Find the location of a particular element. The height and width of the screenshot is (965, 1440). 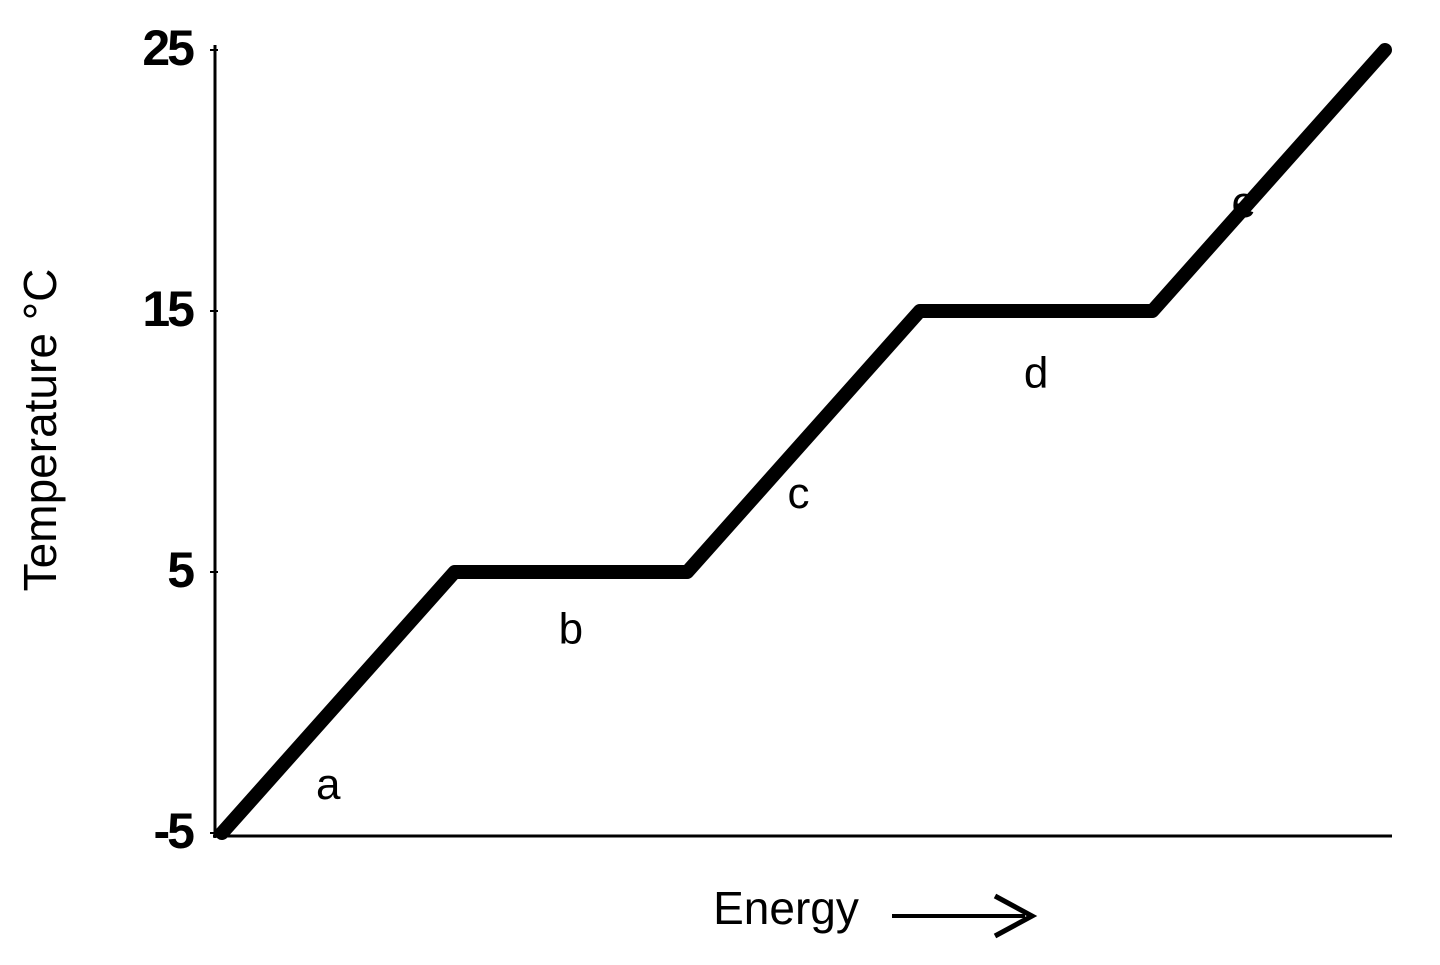

energy-arrow is located at coordinates (965, 916).